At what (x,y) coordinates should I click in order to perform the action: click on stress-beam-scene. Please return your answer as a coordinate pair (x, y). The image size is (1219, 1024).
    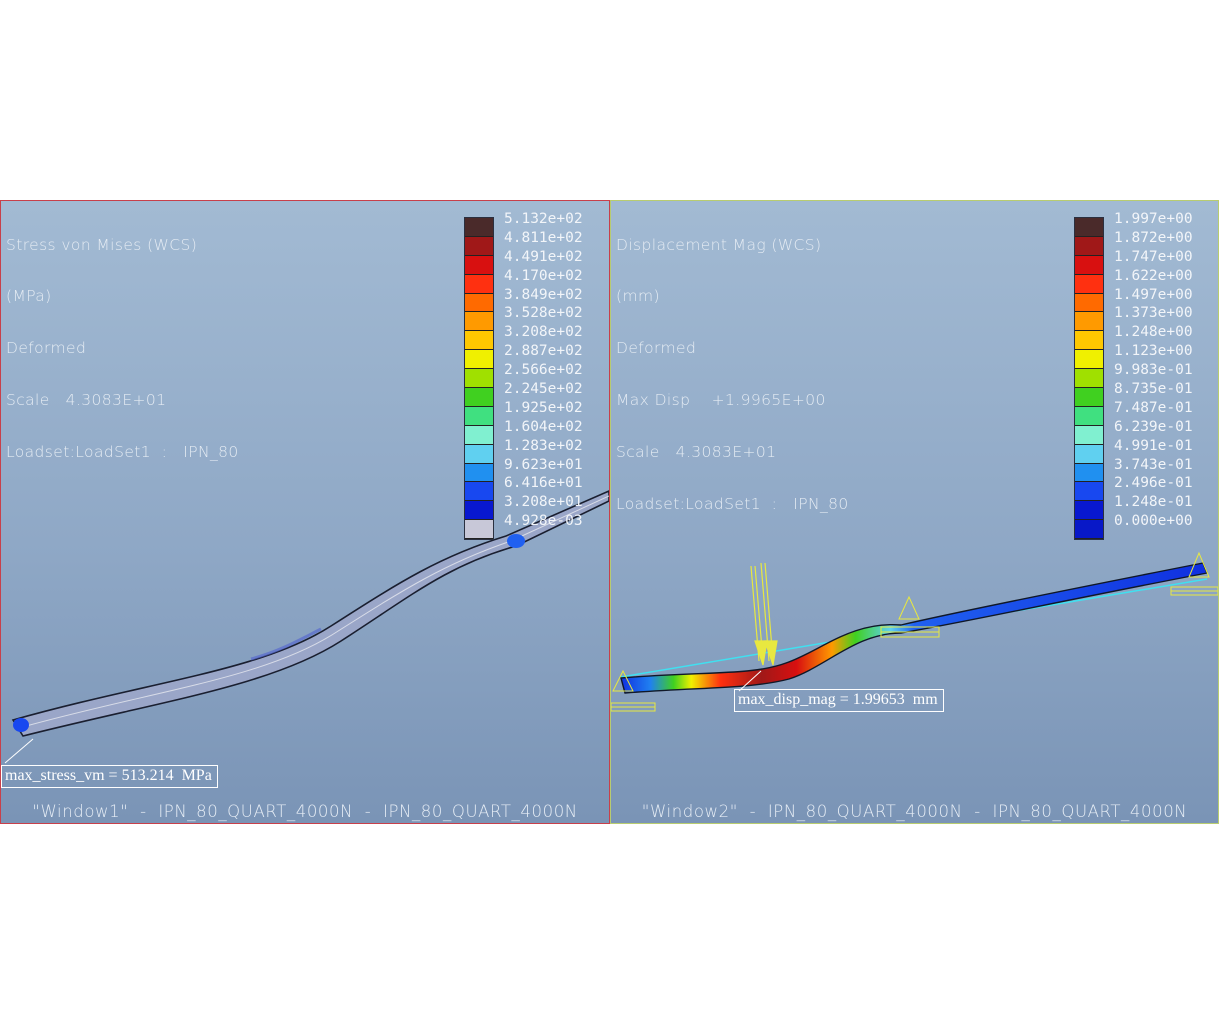
    Looking at the image, I should click on (306, 627).